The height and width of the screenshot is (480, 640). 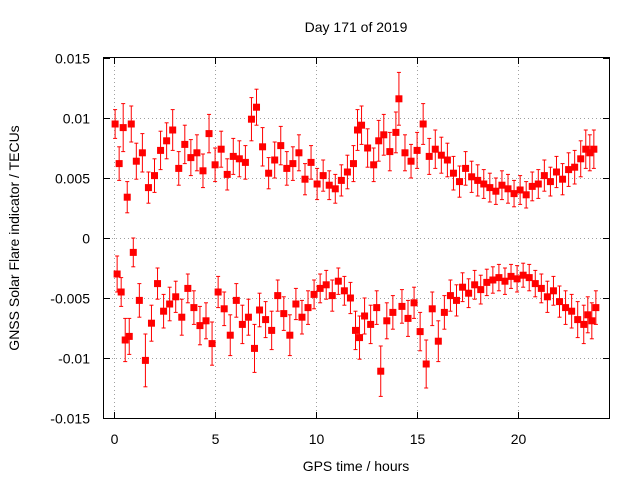 I want to click on x-axis-label: GPS time / hours, so click(x=356, y=466).